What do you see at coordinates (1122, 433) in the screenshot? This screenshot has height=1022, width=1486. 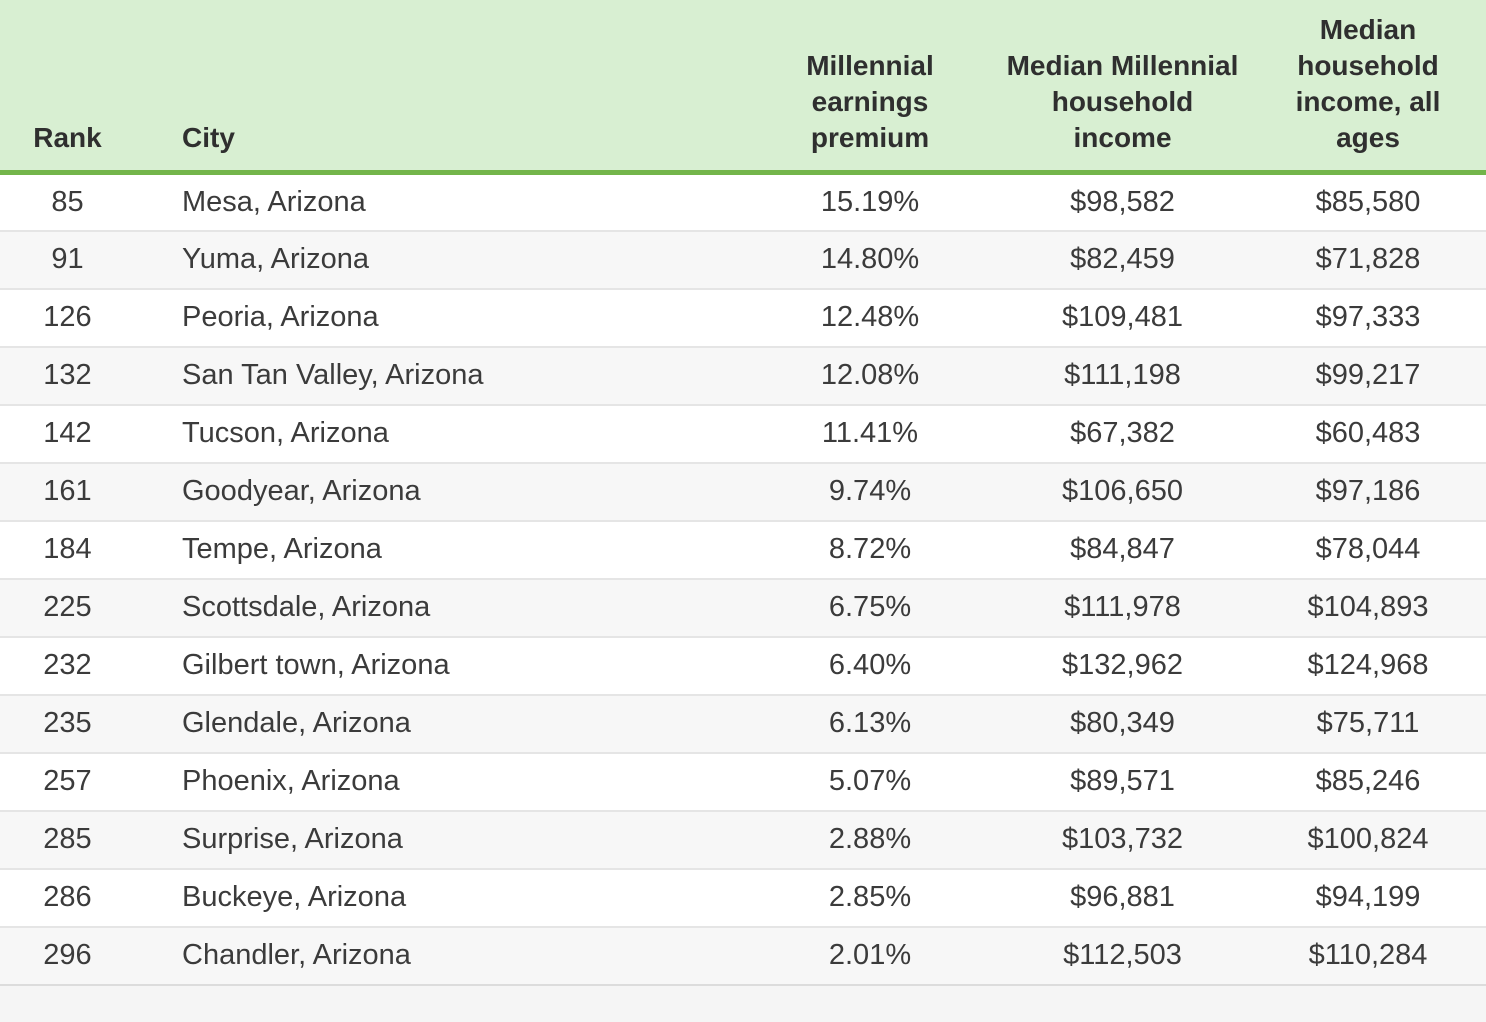 I see `millennial-income-cell: $67,382` at bounding box center [1122, 433].